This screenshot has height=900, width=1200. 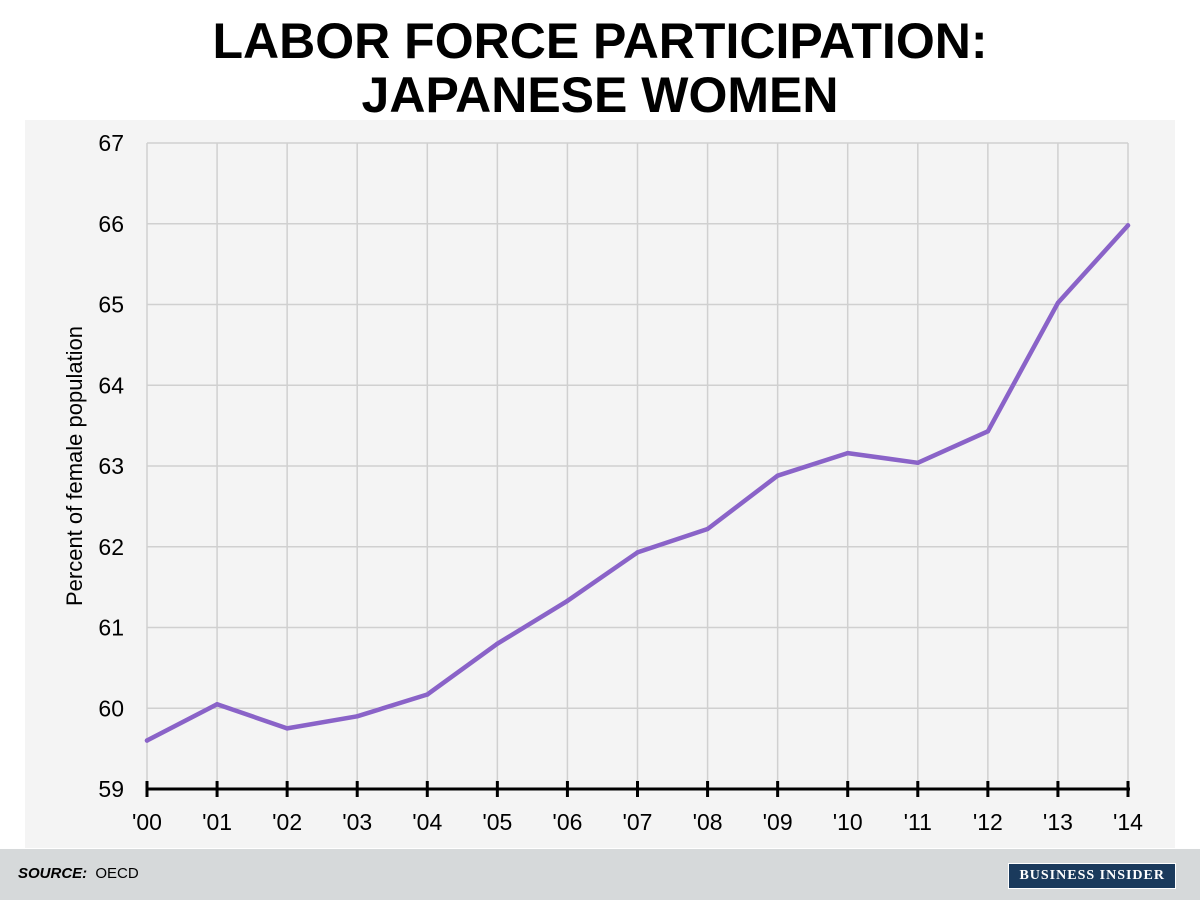 I want to click on x-tick-label: '02, so click(x=287, y=822).